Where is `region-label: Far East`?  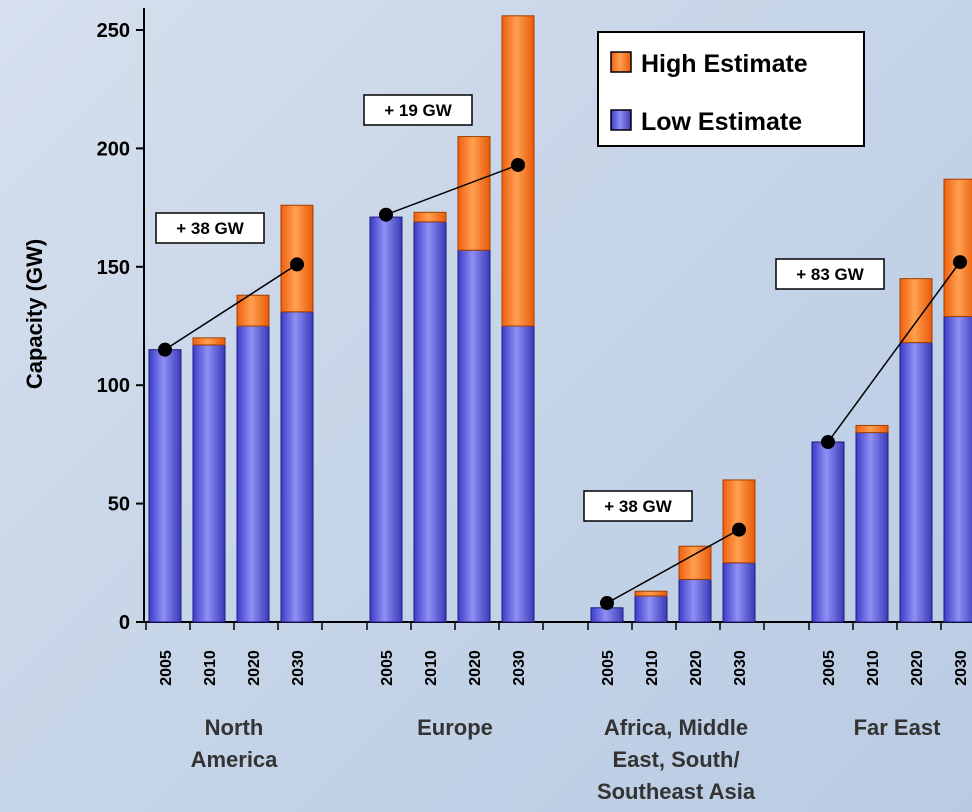 region-label: Far East is located at coordinates (897, 727).